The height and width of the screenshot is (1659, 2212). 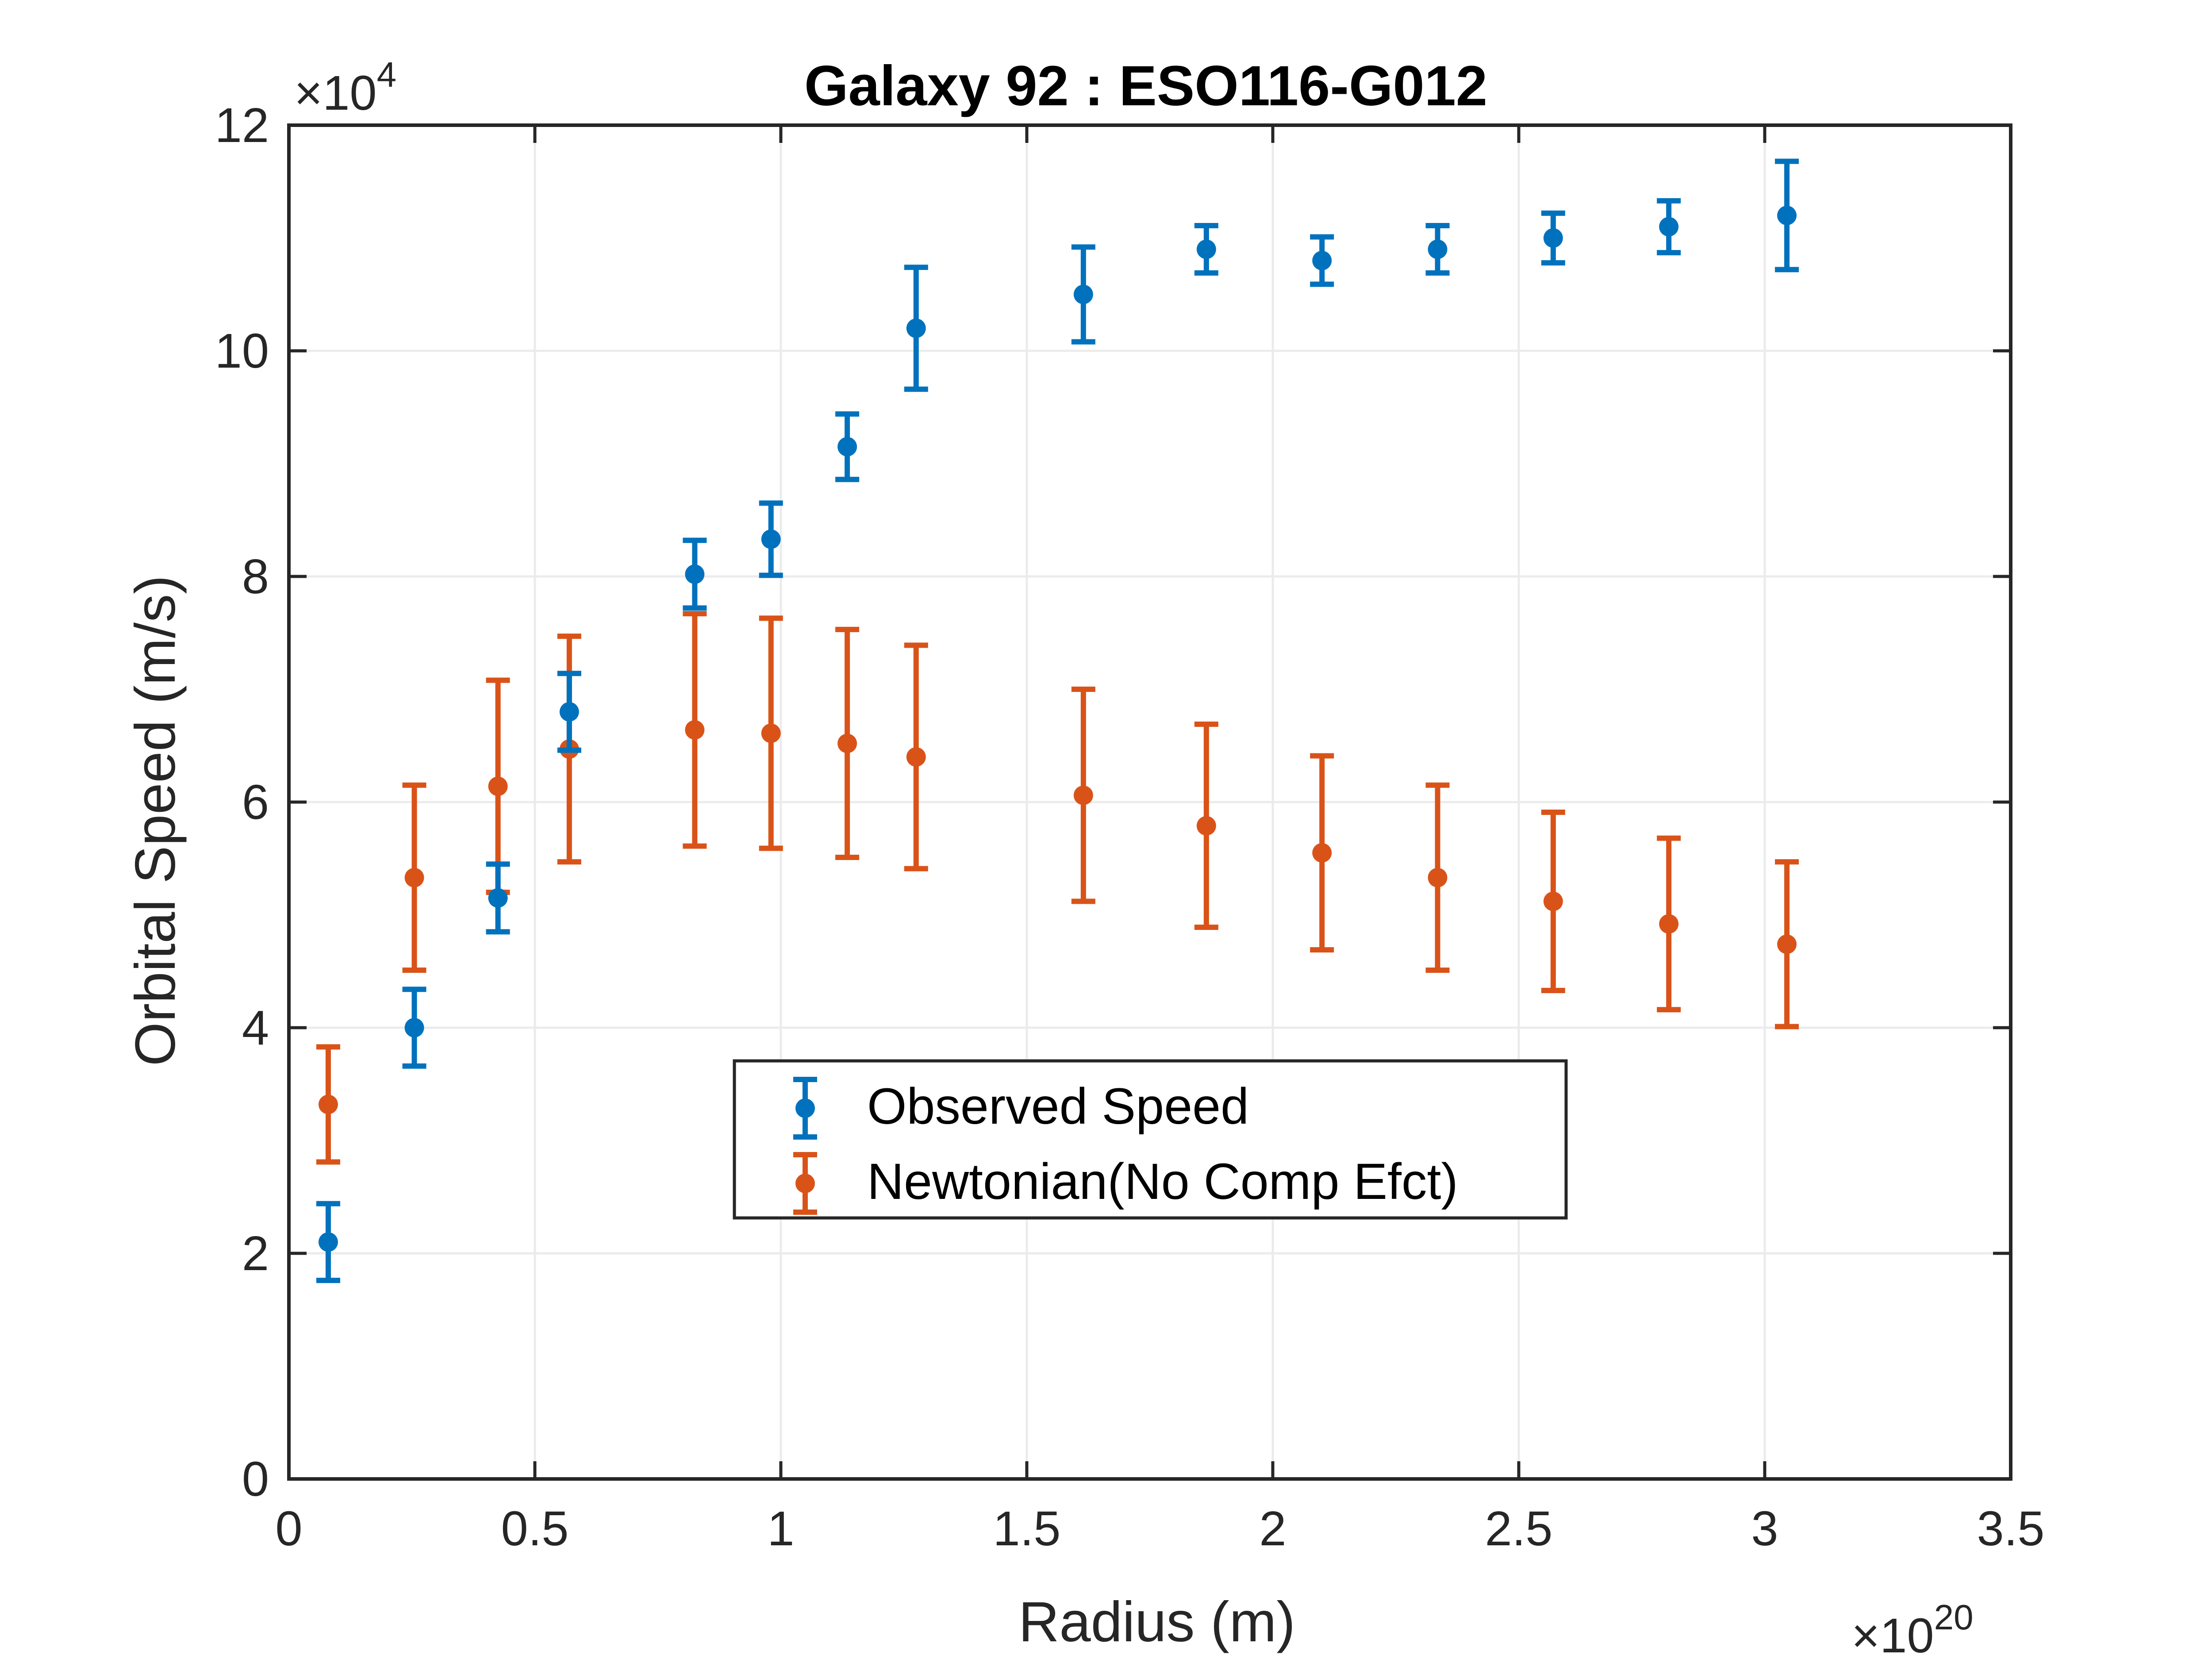 I want to click on y-tick-label: 0, so click(x=256, y=1479).